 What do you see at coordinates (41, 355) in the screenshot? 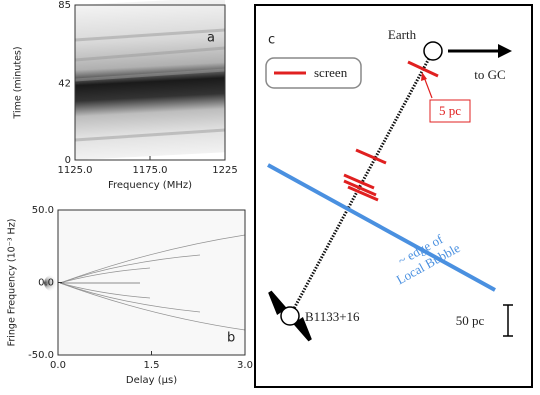
I see `y-tick-label: -50.0` at bounding box center [41, 355].